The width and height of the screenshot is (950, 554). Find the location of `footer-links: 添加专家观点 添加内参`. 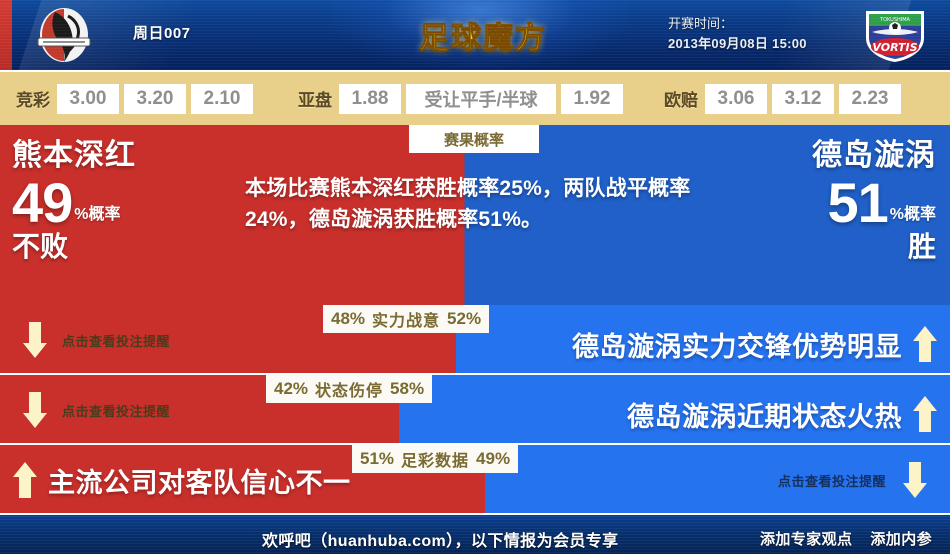

footer-links: 添加专家观点 添加内参 is located at coordinates (846, 538).